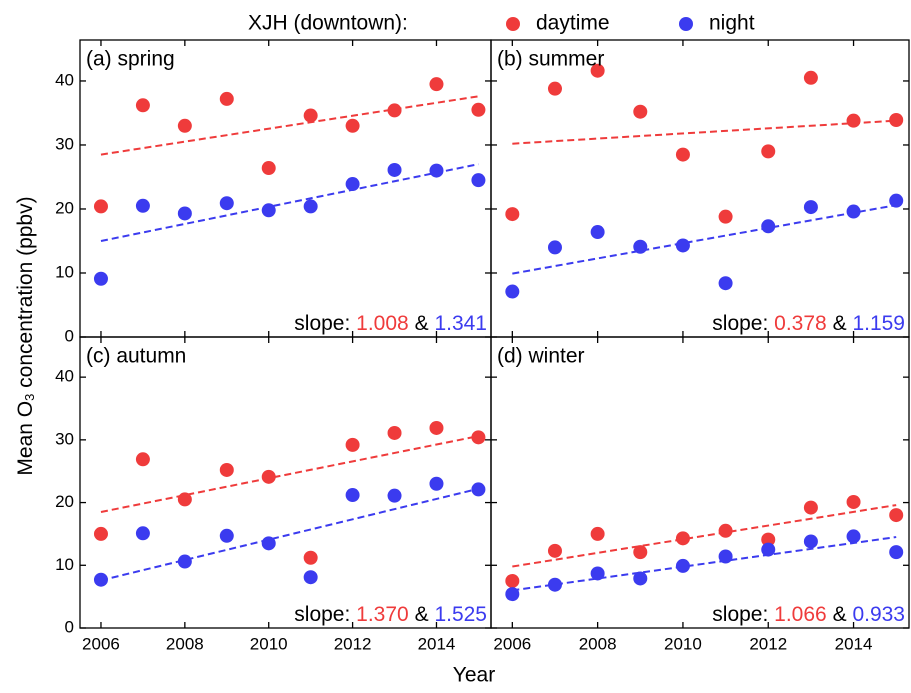 This screenshot has width=911, height=693. What do you see at coordinates (185, 643) in the screenshot?
I see `x-tick-label: 2008` at bounding box center [185, 643].